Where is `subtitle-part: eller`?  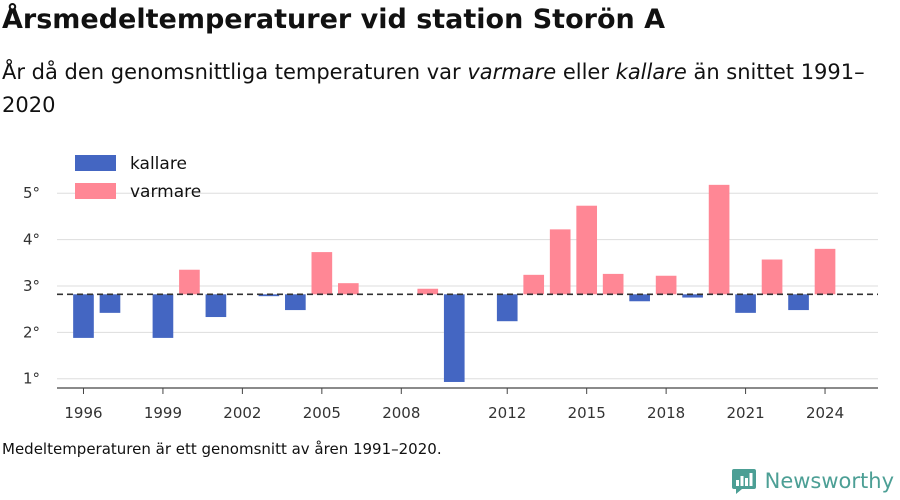 subtitle-part: eller is located at coordinates (586, 72).